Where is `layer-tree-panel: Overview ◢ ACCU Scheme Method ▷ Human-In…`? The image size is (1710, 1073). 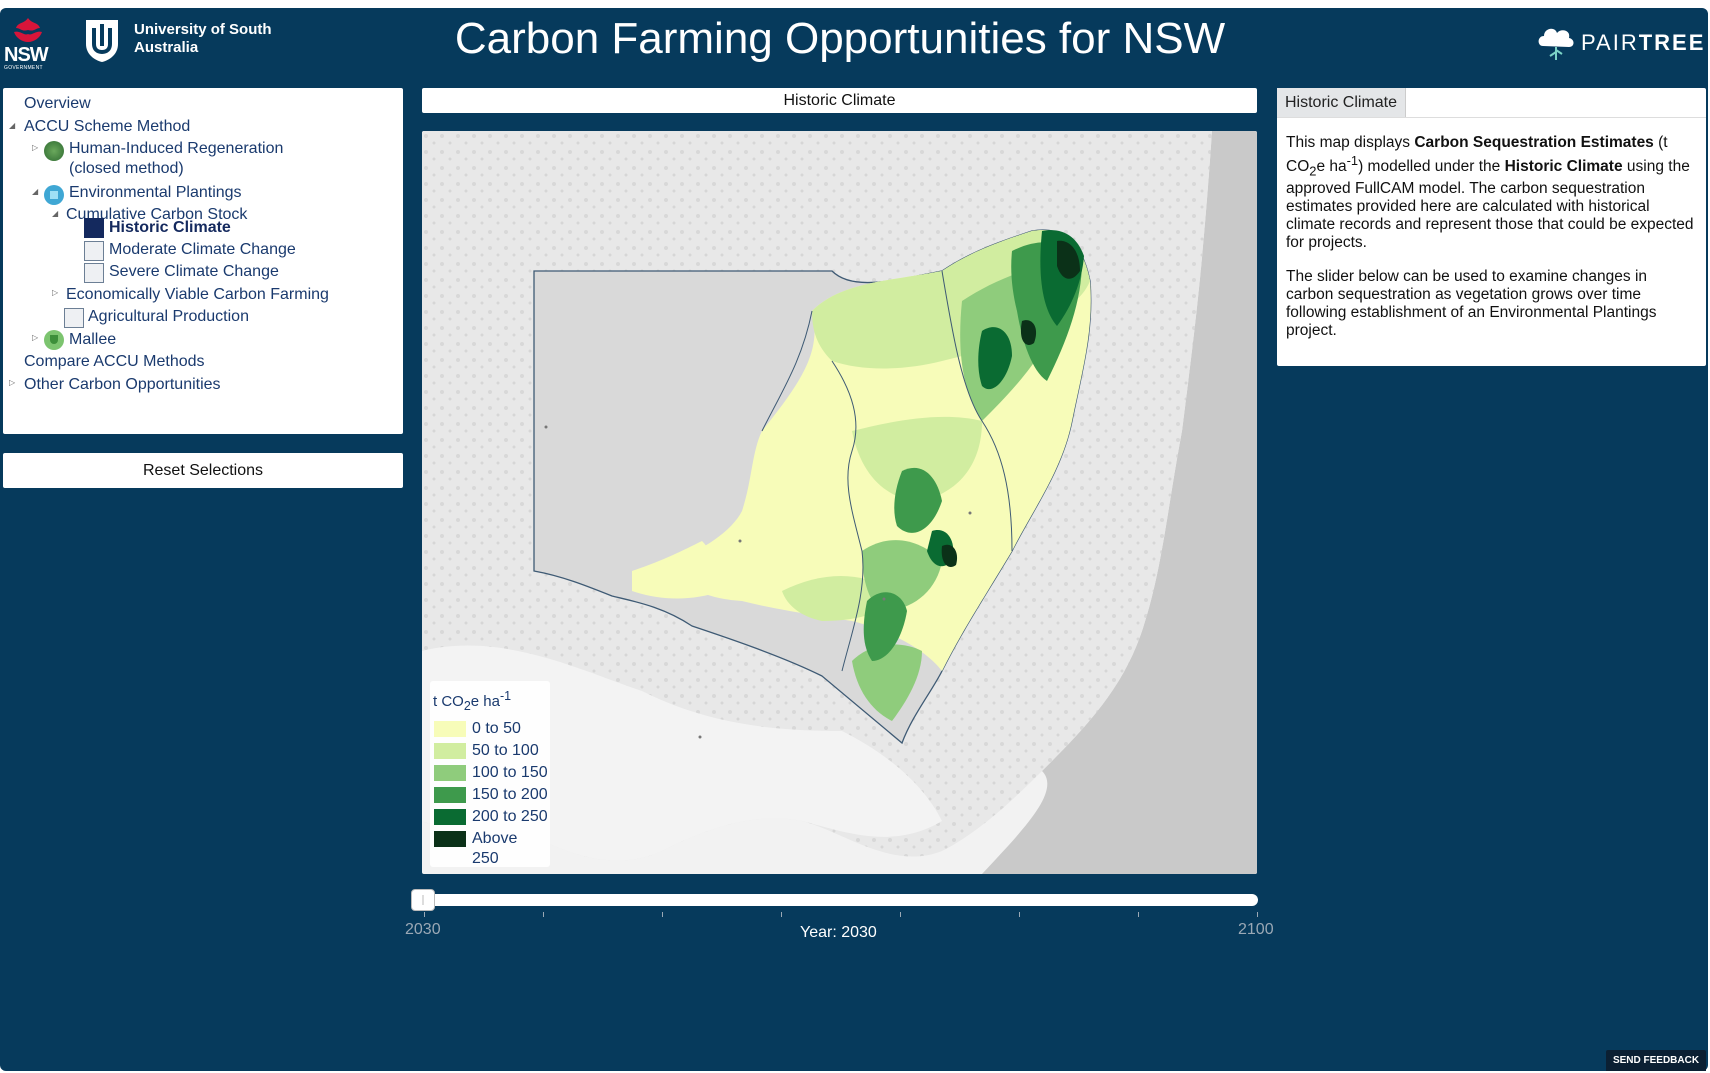 layer-tree-panel: Overview ◢ ACCU Scheme Method ▷ Human-In… is located at coordinates (203, 261).